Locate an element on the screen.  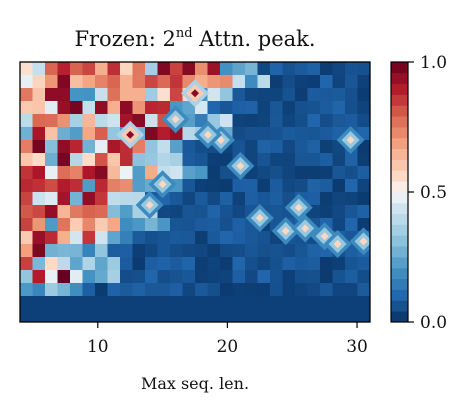
colorbar-tick-label: 0.0 is located at coordinates (433, 323).